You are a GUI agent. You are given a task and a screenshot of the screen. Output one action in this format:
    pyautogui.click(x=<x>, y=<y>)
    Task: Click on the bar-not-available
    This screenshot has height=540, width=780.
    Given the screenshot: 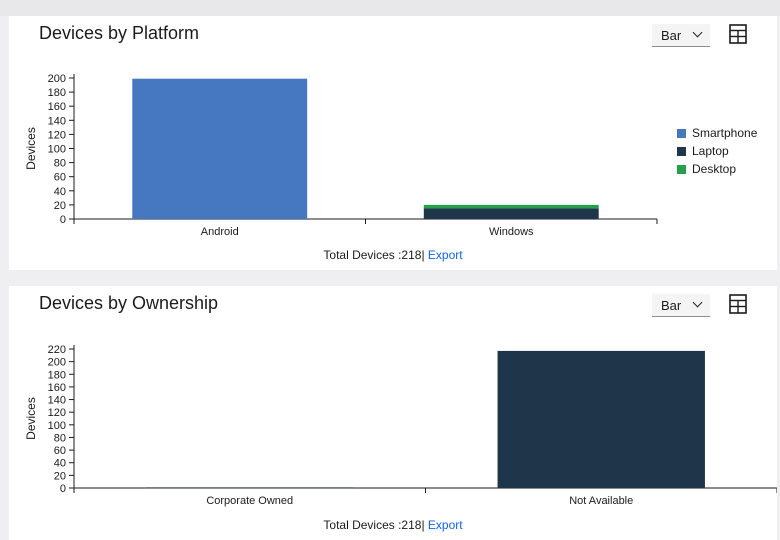 What is the action you would take?
    pyautogui.click(x=601, y=419)
    